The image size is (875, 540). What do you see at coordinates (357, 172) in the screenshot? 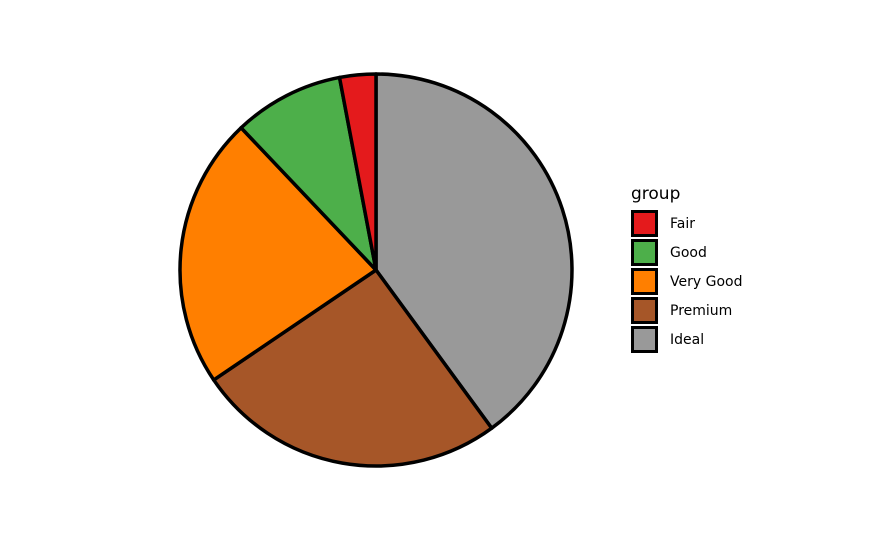
I see `pie-slice-fair` at bounding box center [357, 172].